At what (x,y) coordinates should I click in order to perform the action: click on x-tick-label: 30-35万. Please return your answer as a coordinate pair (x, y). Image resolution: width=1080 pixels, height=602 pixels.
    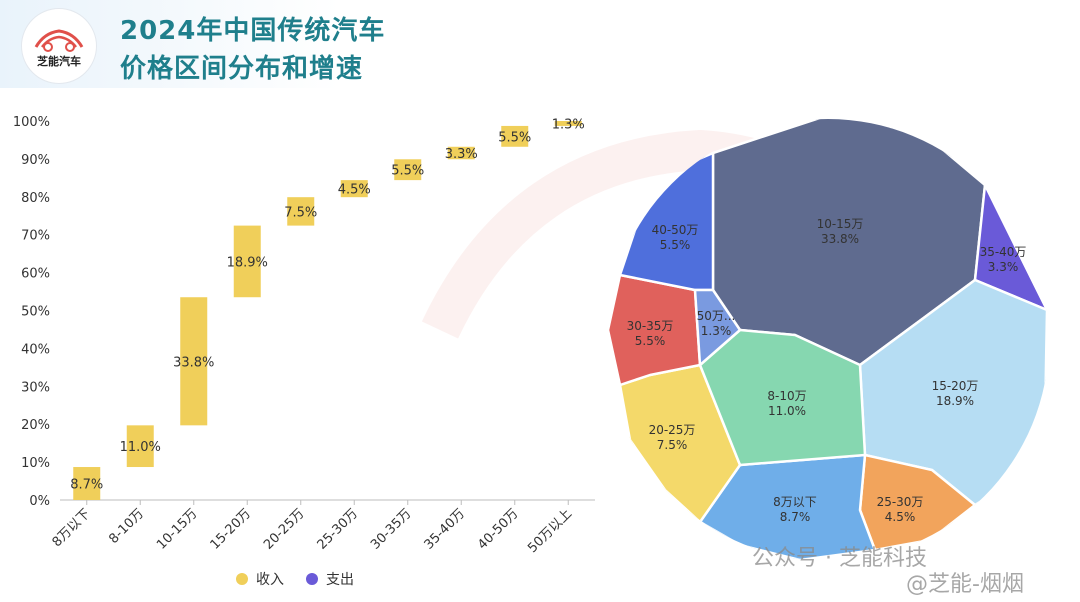
    Looking at the image, I should click on (391, 529).